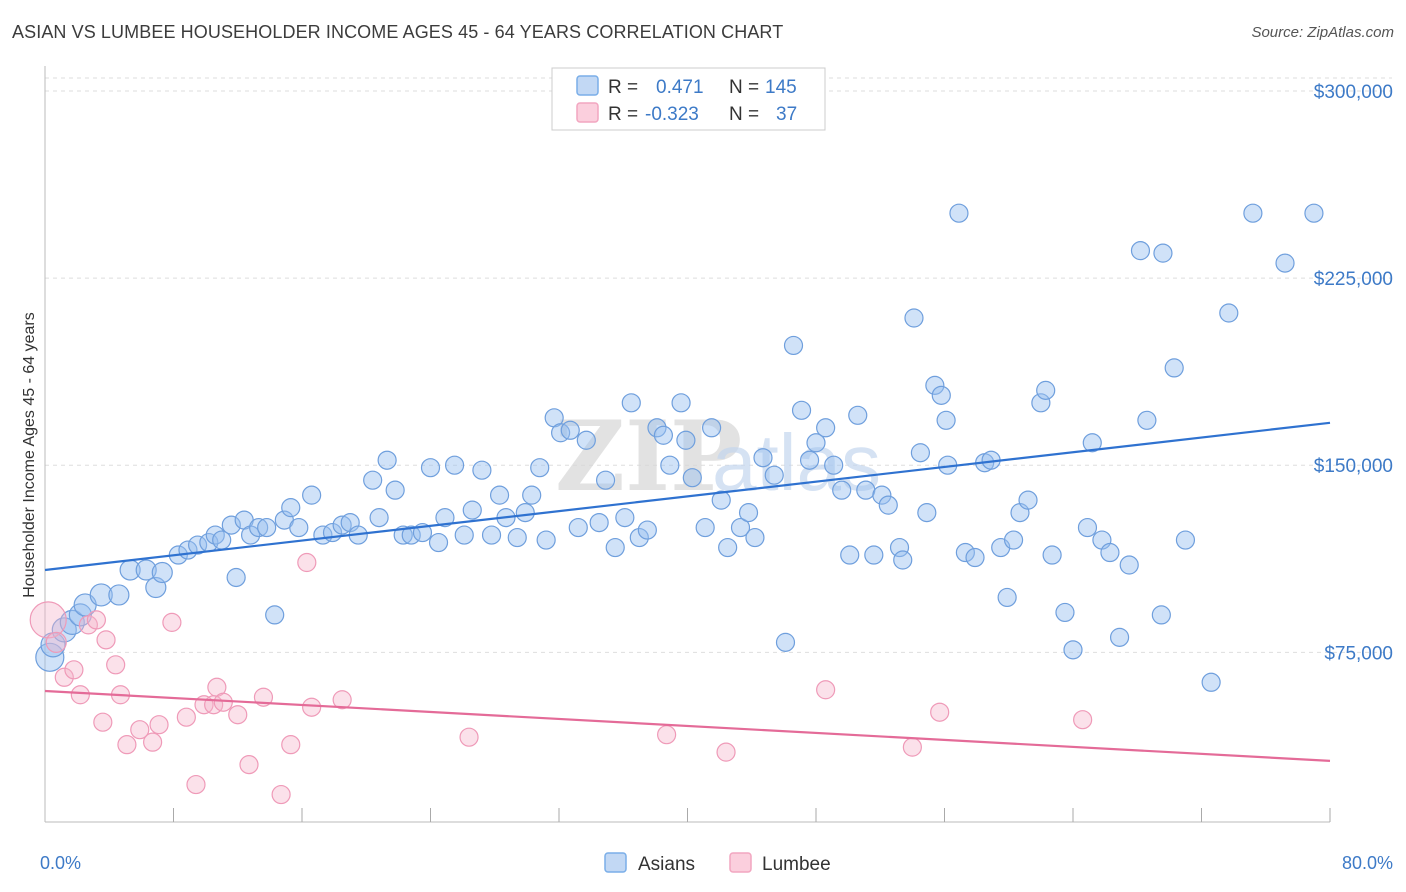  I want to click on y-axis-label: Householder Income Ages 45 - 64 years, so click(29, 455).